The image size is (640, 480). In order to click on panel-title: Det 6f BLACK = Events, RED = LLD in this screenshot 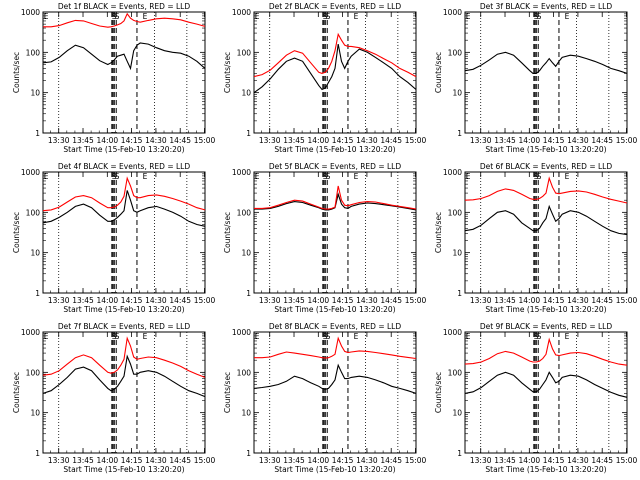, I will do `click(546, 166)`.